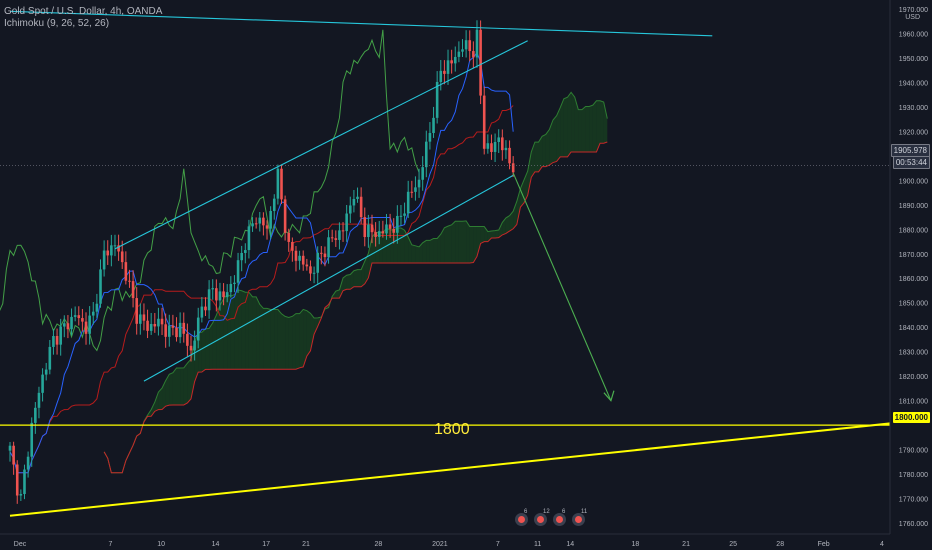  Describe the element at coordinates (579, 517) in the screenshot. I see `event-icon: 11` at that location.